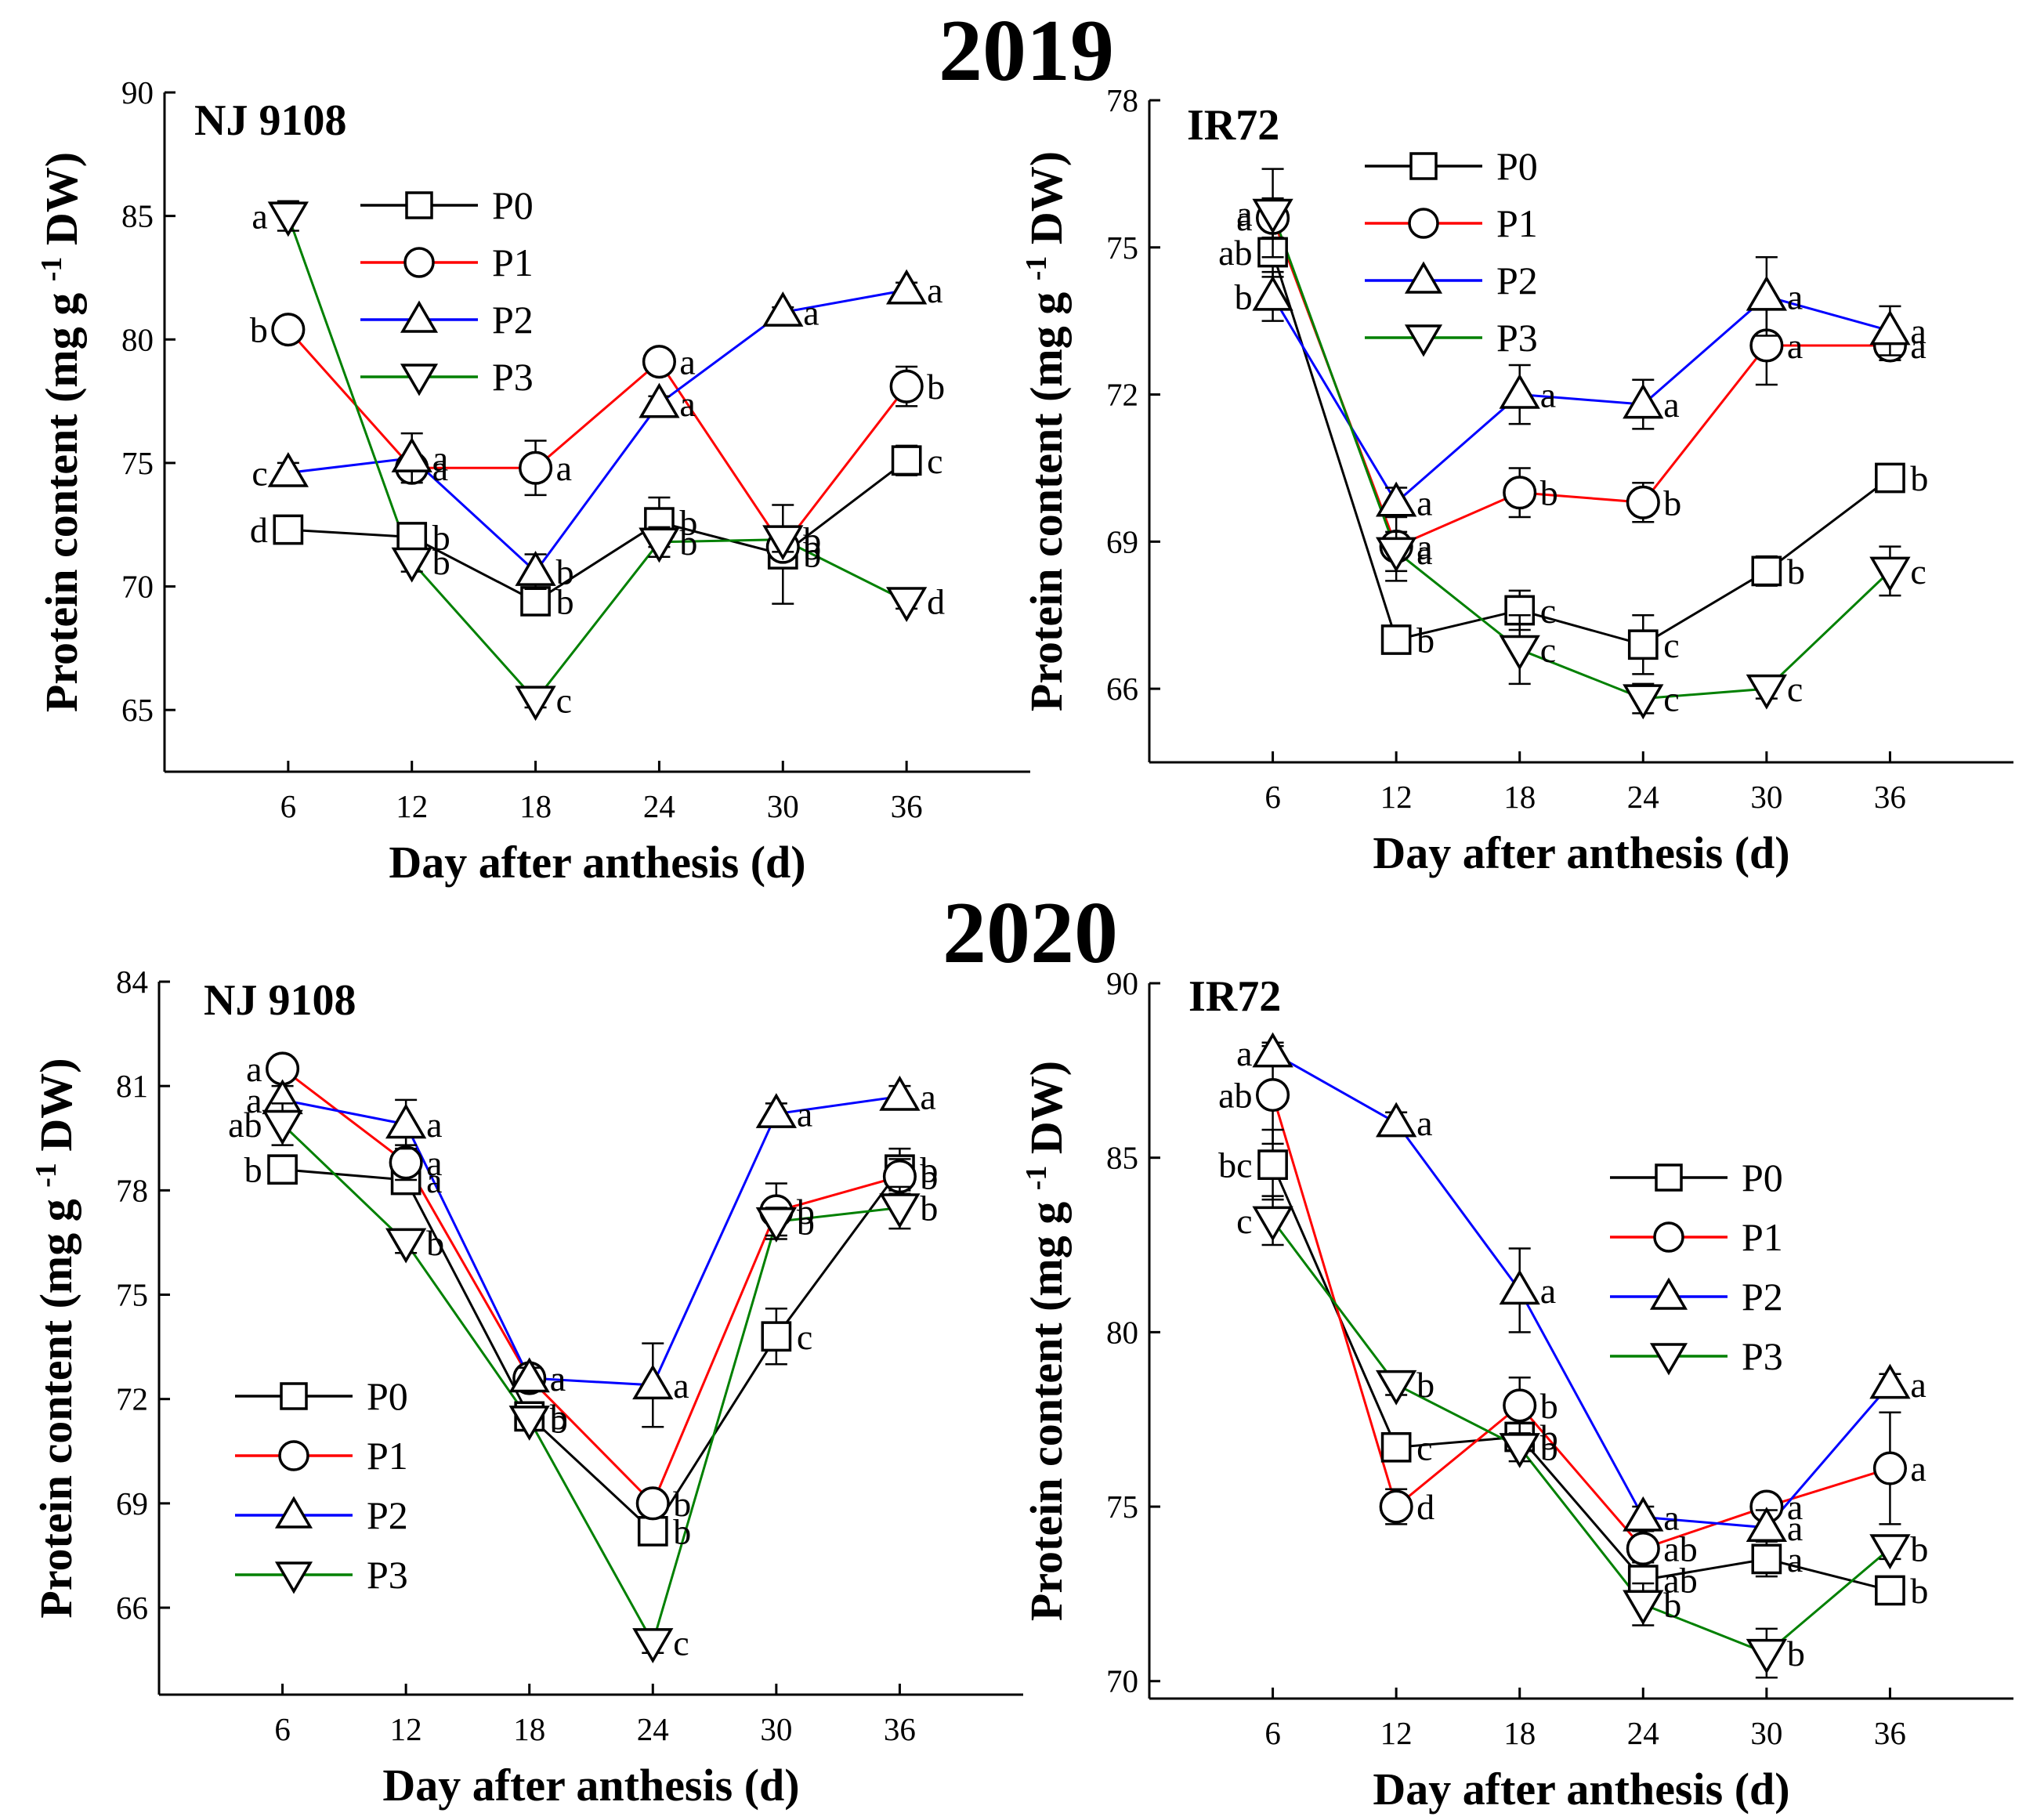 The width and height of the screenshot is (2026, 1820). I want to click on significance-letter: ab, so click(1235, 253).